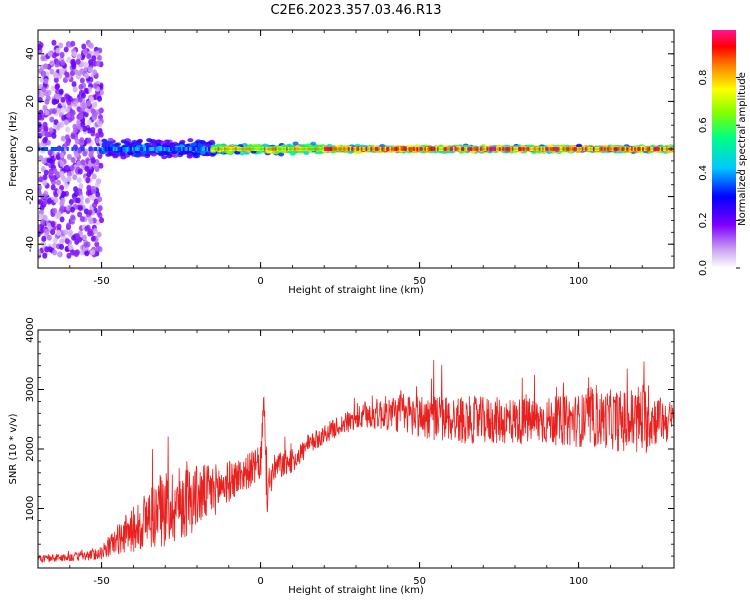 The height and width of the screenshot is (600, 750). Describe the element at coordinates (356, 290) in the screenshot. I see `top-xlabel: Height of straight line (km)` at that location.